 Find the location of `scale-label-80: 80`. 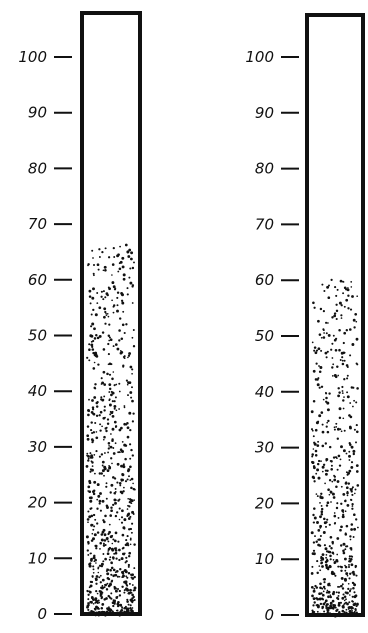

scale-label-80: 80 is located at coordinates (37, 168).